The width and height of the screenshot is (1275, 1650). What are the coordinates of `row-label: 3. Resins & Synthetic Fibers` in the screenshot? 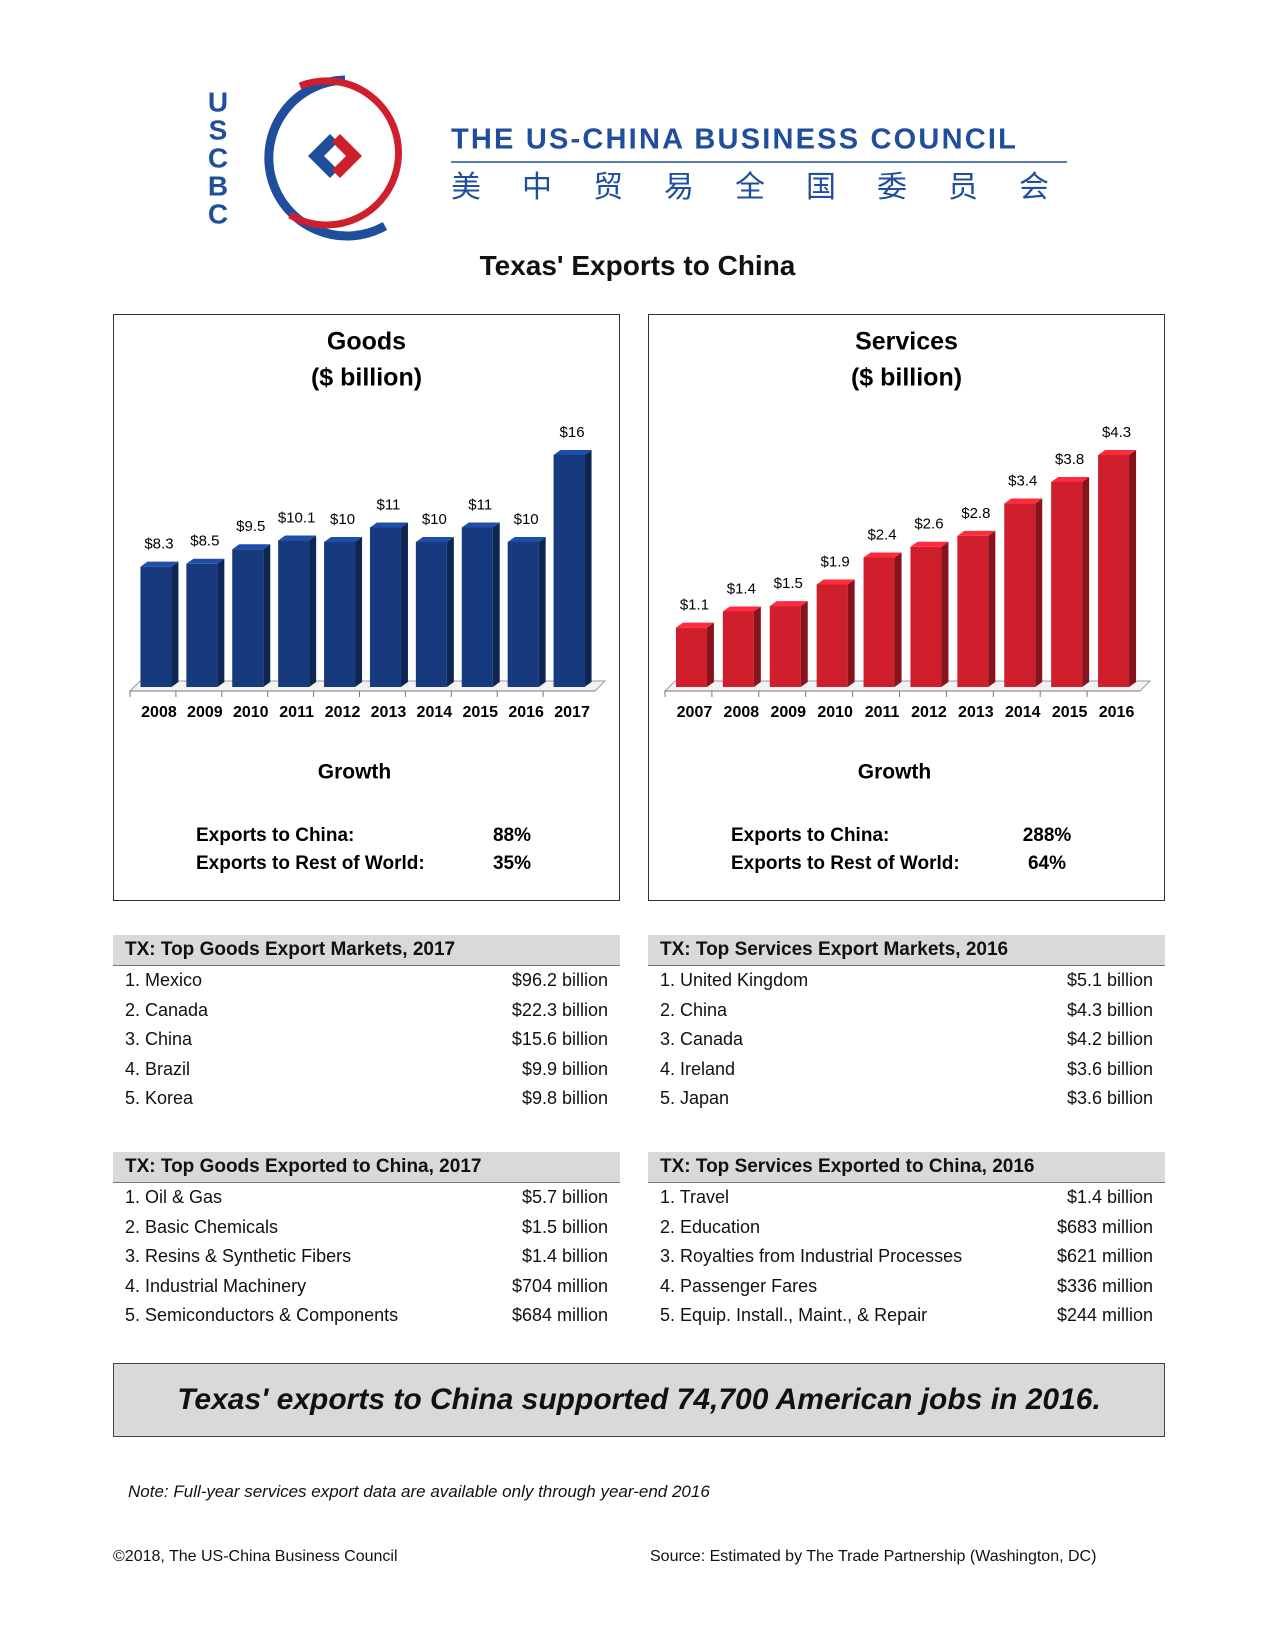 It's located at (238, 1256).